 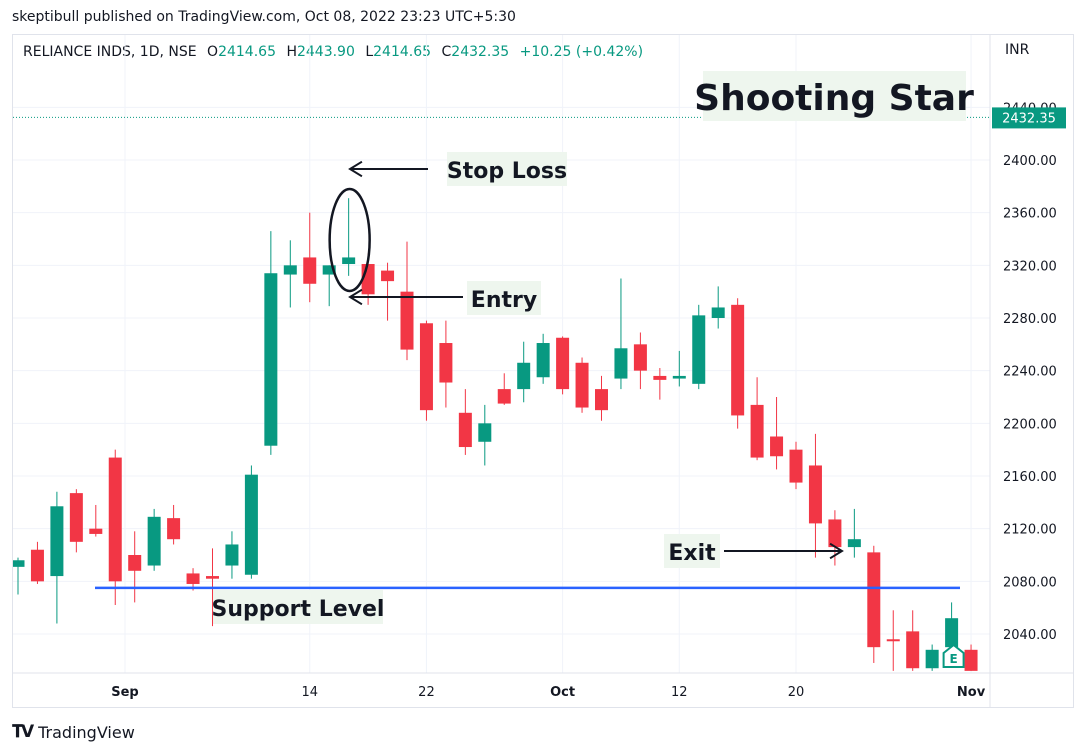 What do you see at coordinates (507, 171) in the screenshot?
I see `stop-loss-label: Stop Loss` at bounding box center [507, 171].